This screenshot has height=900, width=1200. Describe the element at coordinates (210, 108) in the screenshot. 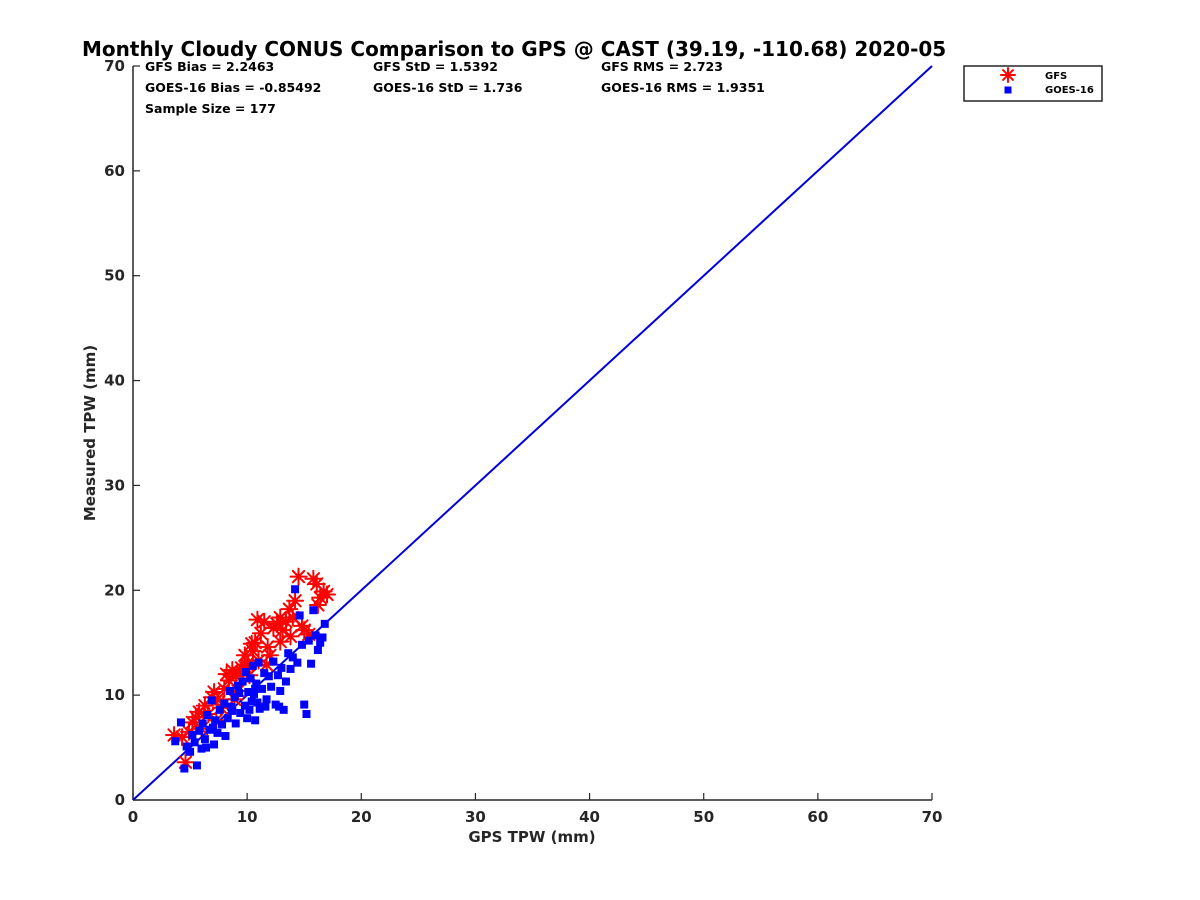

I see `stat-sample-size: Sample Size = 177` at that location.